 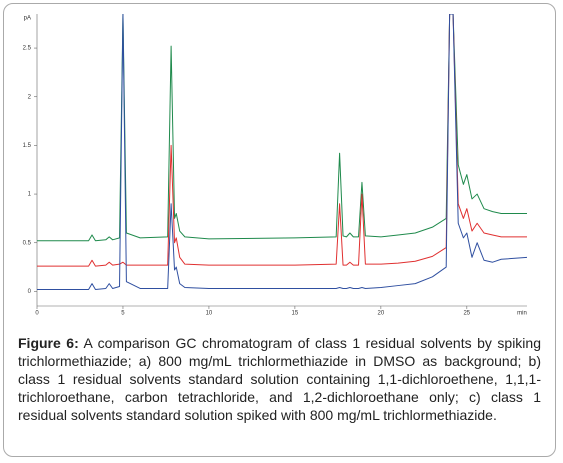 I want to click on caption-label: Figure 6:, so click(x=48, y=343).